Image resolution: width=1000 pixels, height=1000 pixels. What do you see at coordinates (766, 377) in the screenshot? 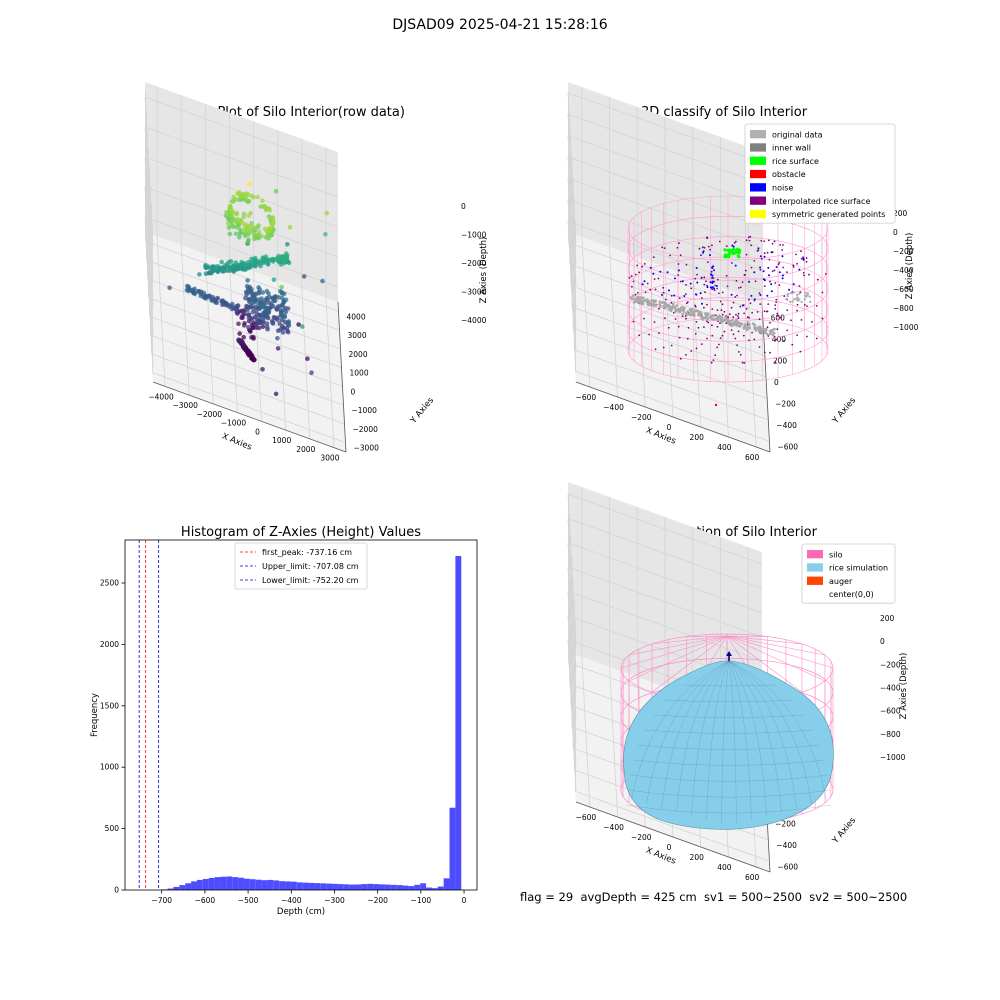
I see `y-axis-line` at bounding box center [766, 377].